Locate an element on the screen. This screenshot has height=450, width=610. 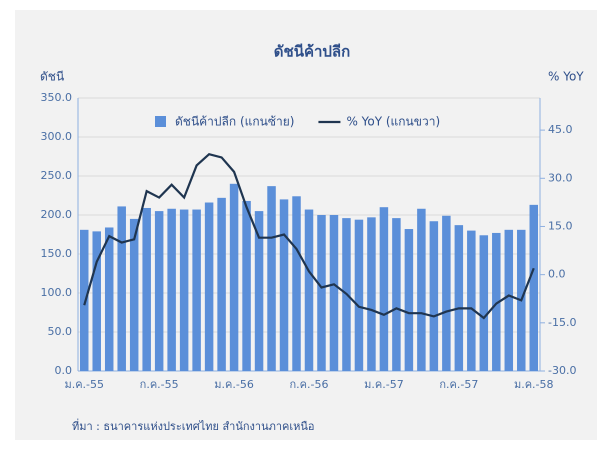
y2-axis-title: % YoY is located at coordinates (566, 77).